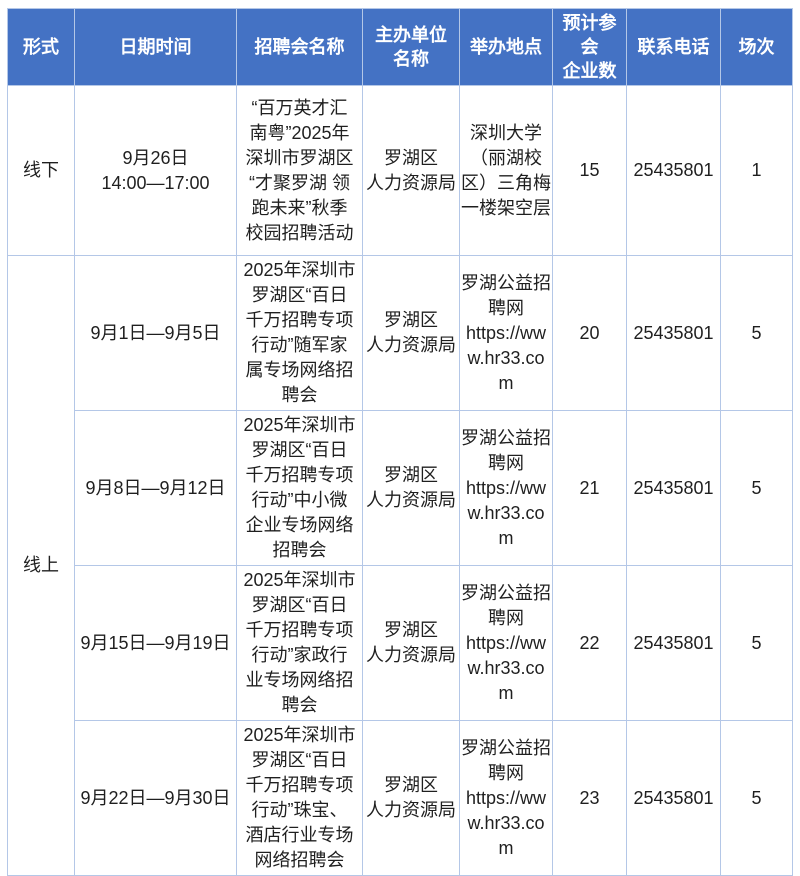 This screenshot has height=876, width=800. What do you see at coordinates (299, 47) in the screenshot?
I see `col-header-event-name: 招聘会名称` at bounding box center [299, 47].